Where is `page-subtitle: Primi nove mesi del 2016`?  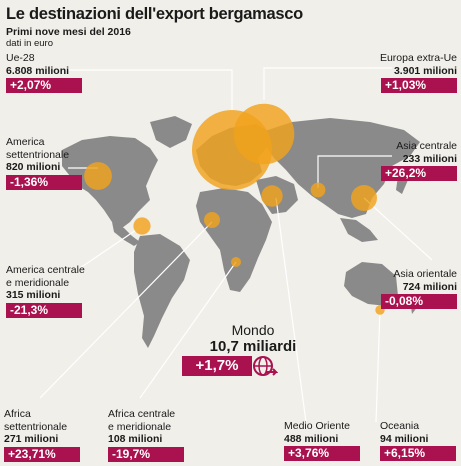 page-subtitle: Primi nove mesi del 2016 is located at coordinates (68, 32).